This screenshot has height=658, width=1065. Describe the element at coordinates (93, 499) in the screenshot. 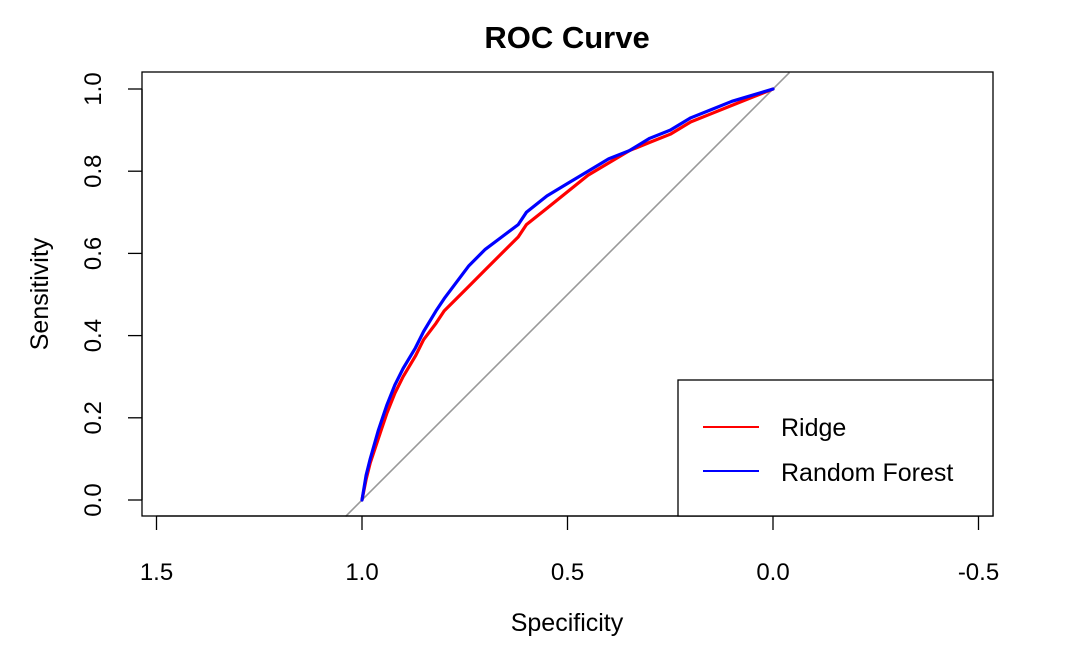

I see `y-tick-label: 0.0` at that location.